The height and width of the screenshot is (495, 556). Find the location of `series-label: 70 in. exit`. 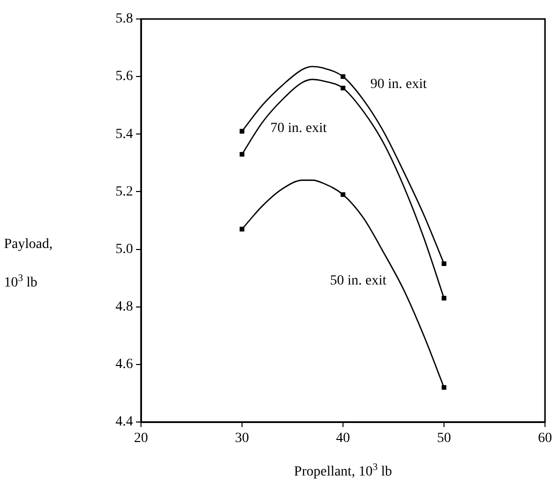

series-label: 70 in. exit is located at coordinates (298, 128).